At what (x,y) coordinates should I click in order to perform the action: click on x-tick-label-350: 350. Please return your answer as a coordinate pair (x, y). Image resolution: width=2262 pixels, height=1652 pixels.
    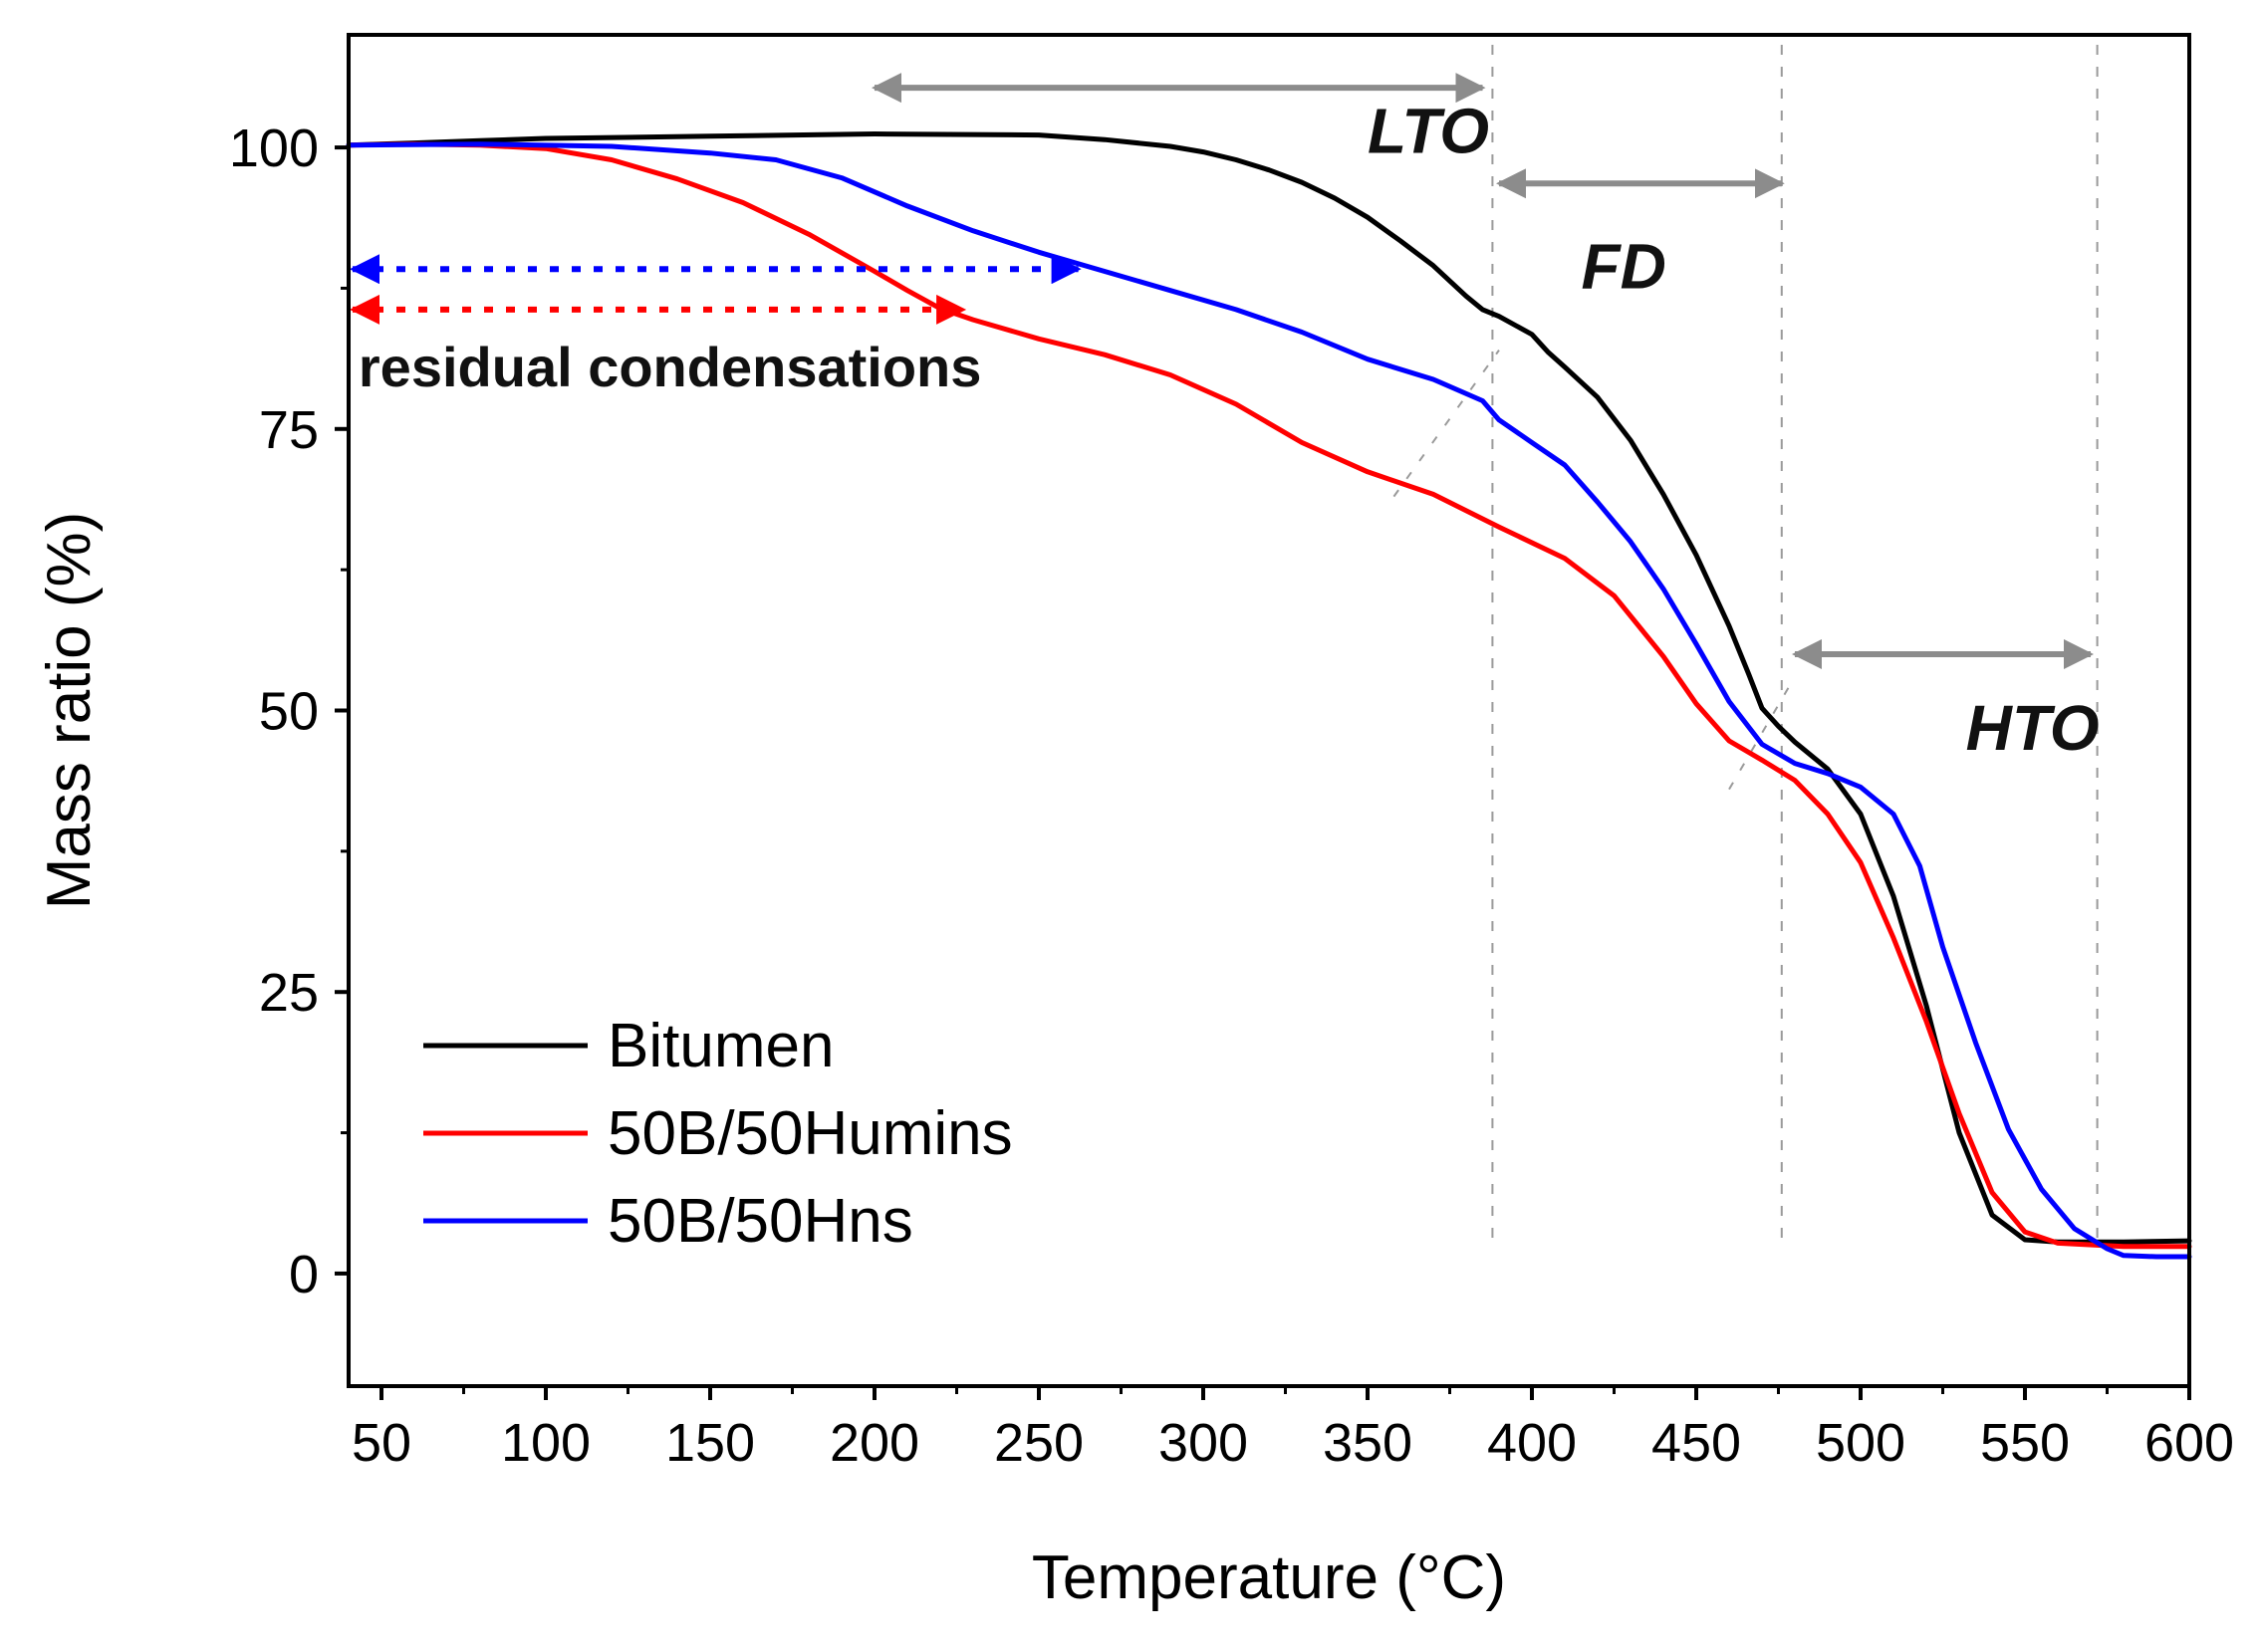
    Looking at the image, I should click on (1367, 1443).